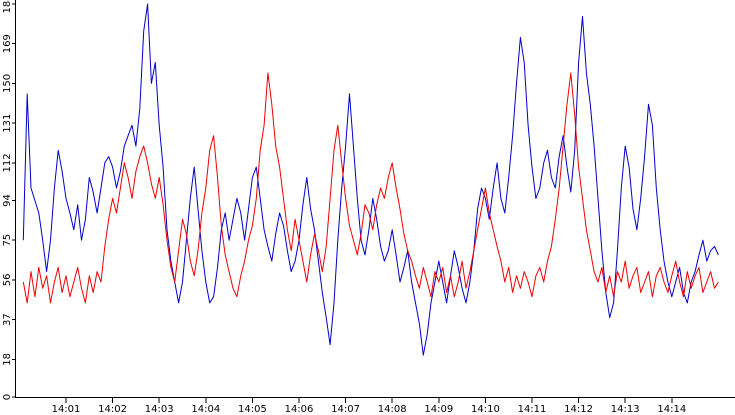 The height and width of the screenshot is (415, 735). I want to click on x-tick-label: 14:10, so click(485, 409).